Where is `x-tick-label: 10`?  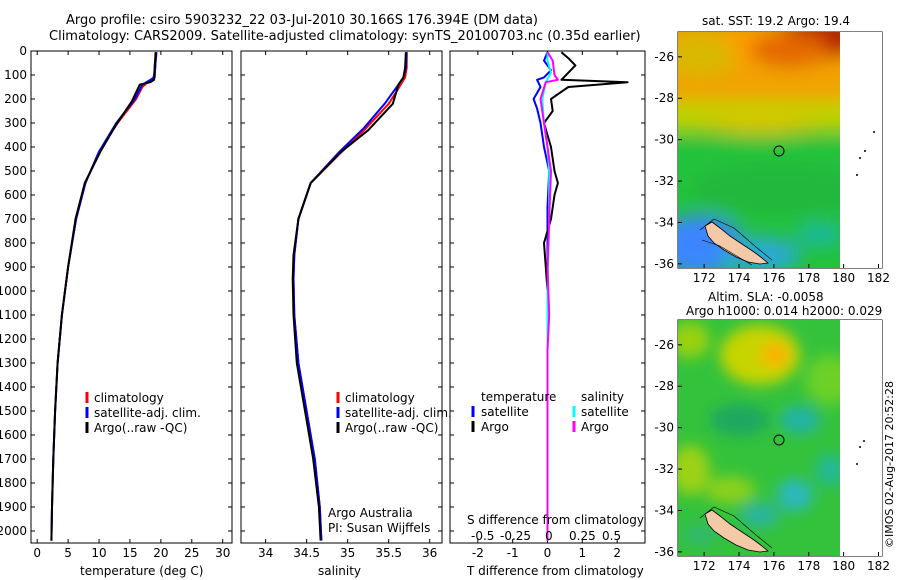 x-tick-label: 10 is located at coordinates (98, 553).